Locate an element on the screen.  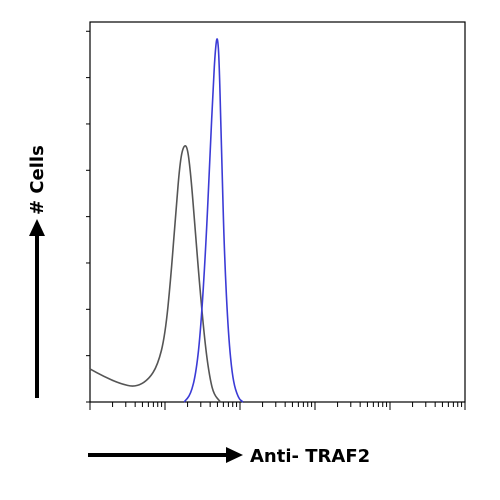
x-axis-label: Anti- TRAF2 is located at coordinates (310, 456).